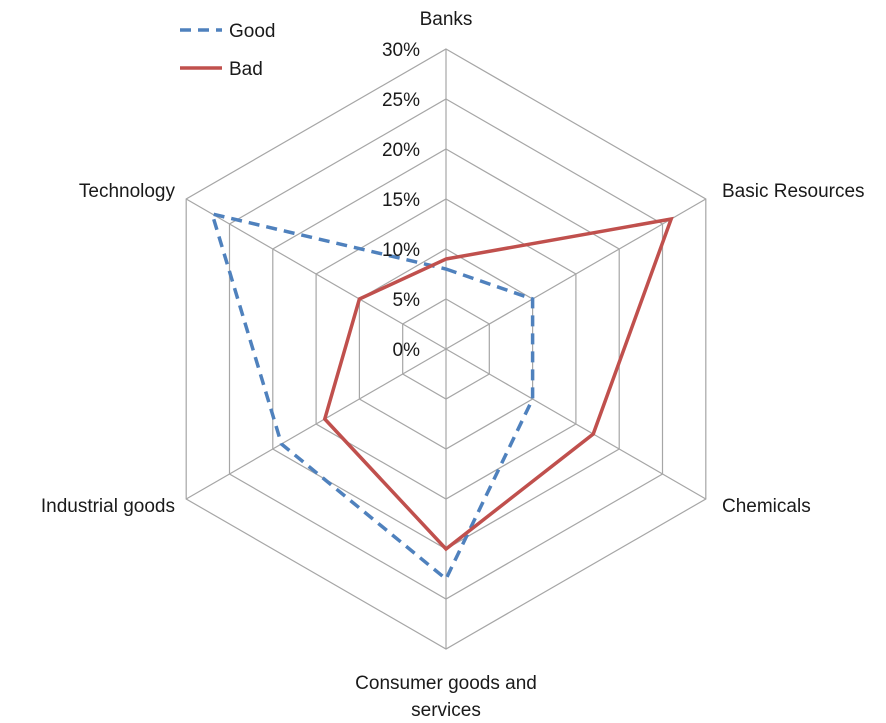 The width and height of the screenshot is (886, 723). I want to click on radial-tick-label: 10%, so click(401, 250).